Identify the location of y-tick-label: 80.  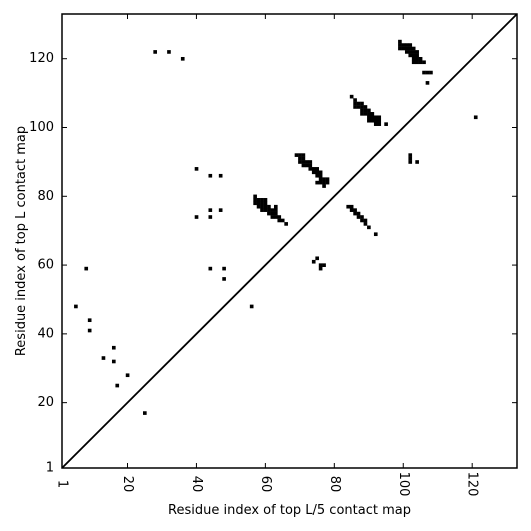
(45, 196).